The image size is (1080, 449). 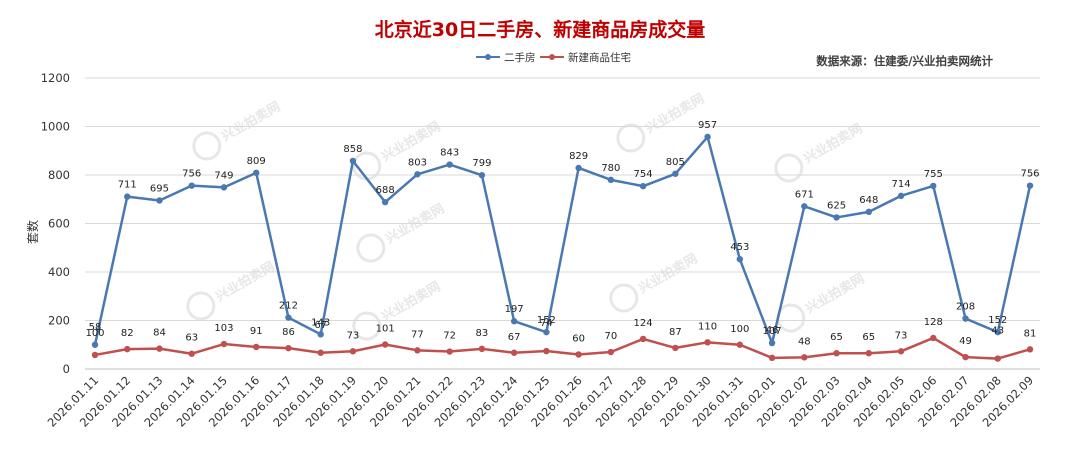 What do you see at coordinates (223, 328) in the screenshot?
I see `data-label: 103` at bounding box center [223, 328].